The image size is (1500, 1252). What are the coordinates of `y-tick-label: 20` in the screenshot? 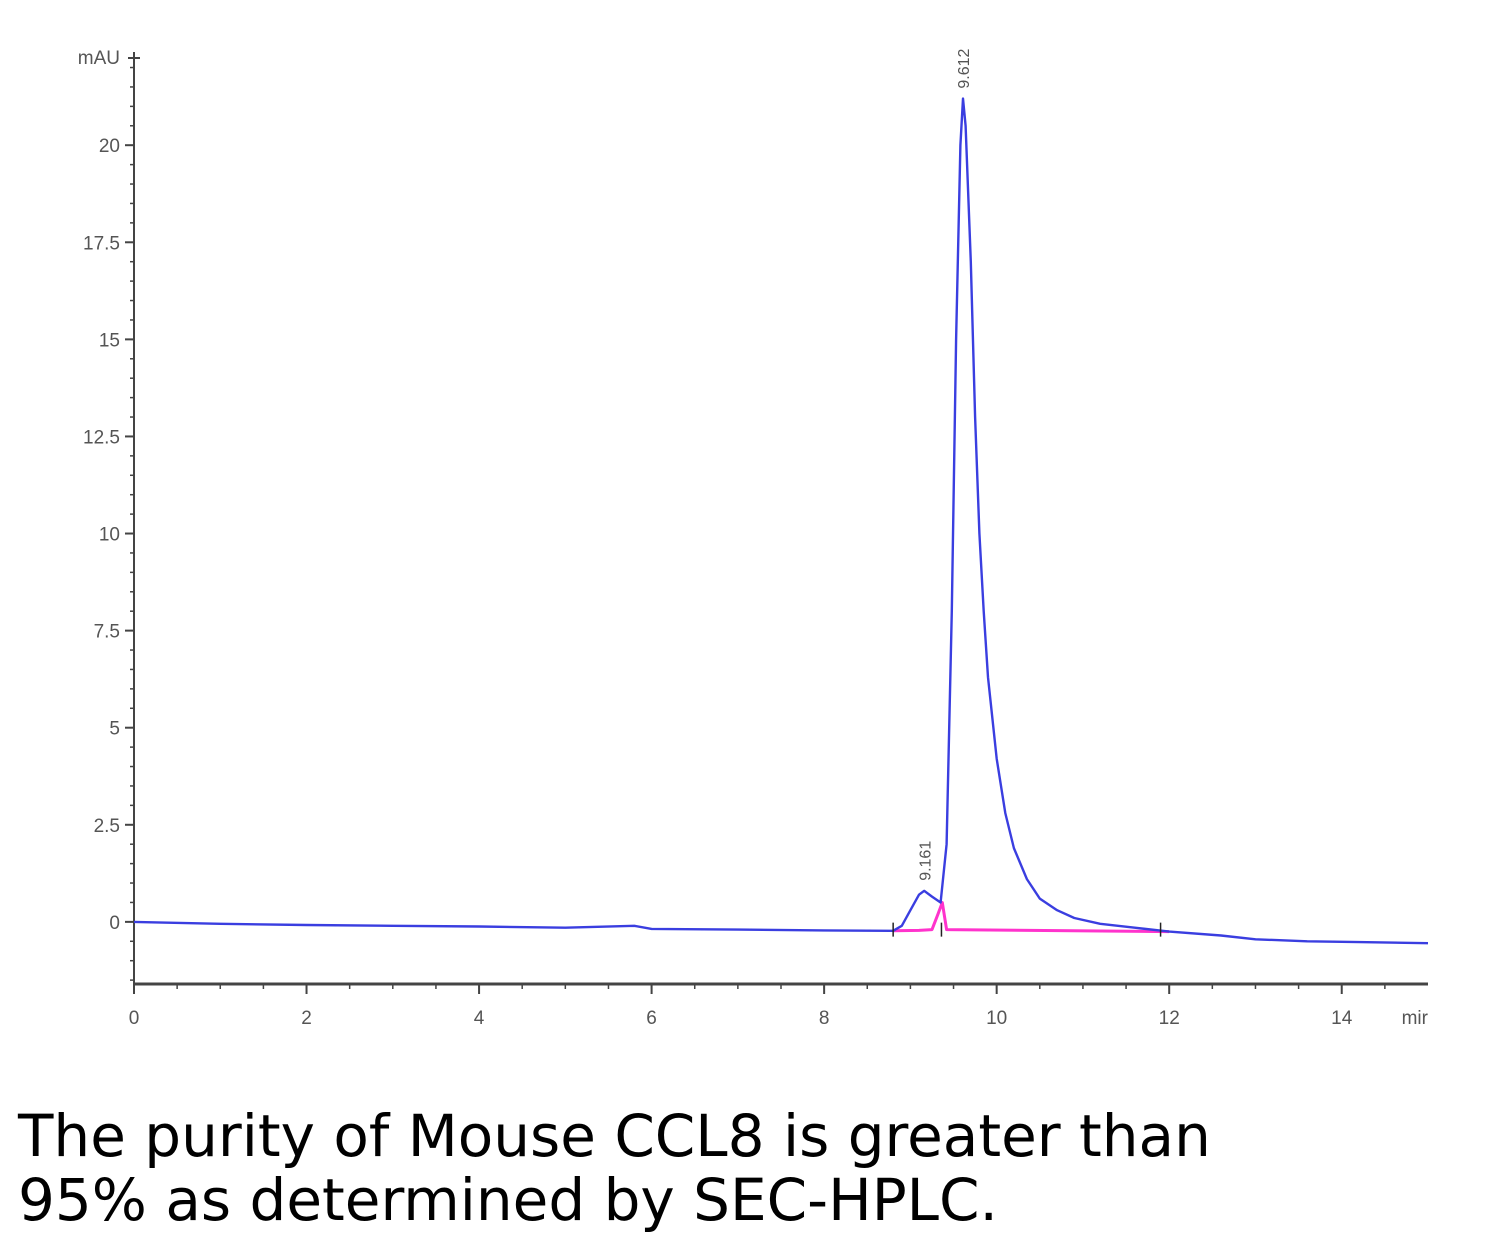 It's located at (109, 146).